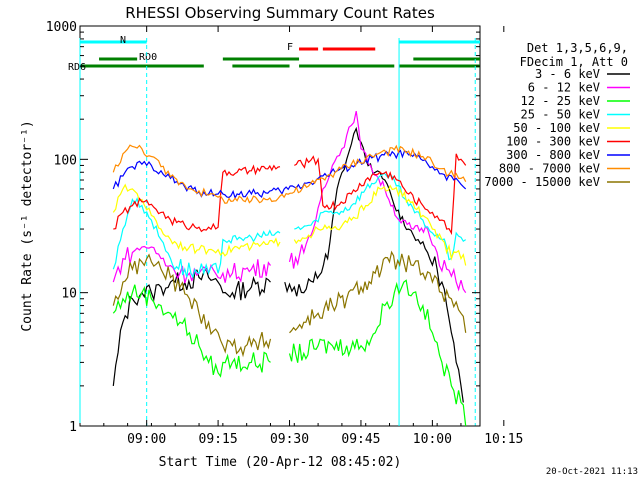  I want to click on x-tick-label: 09:45, so click(360, 439).